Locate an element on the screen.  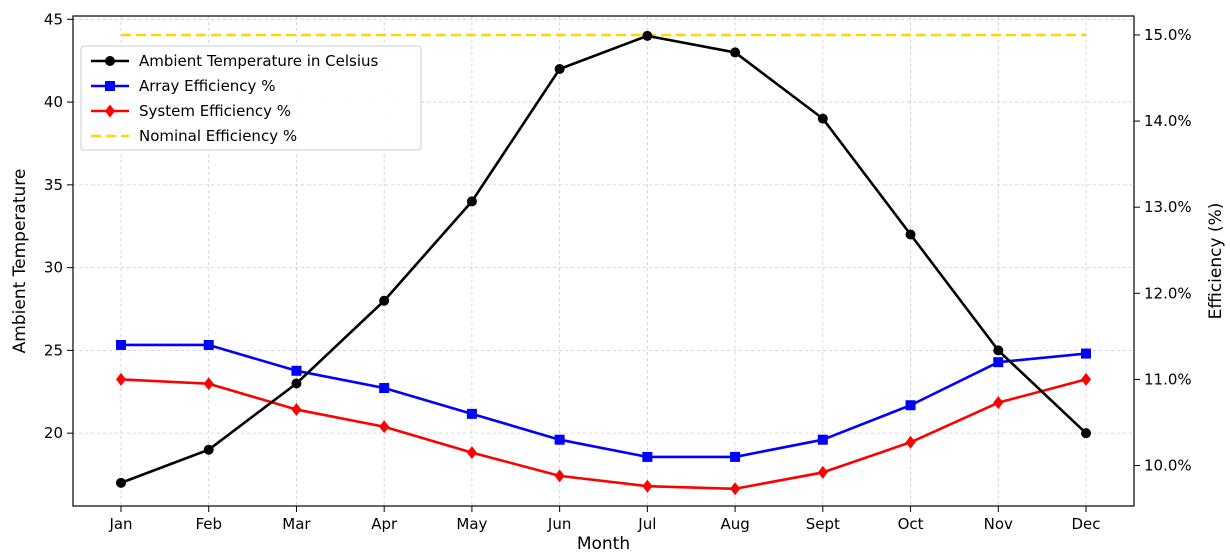
legend-label: System Efficiency % is located at coordinates (215, 111).